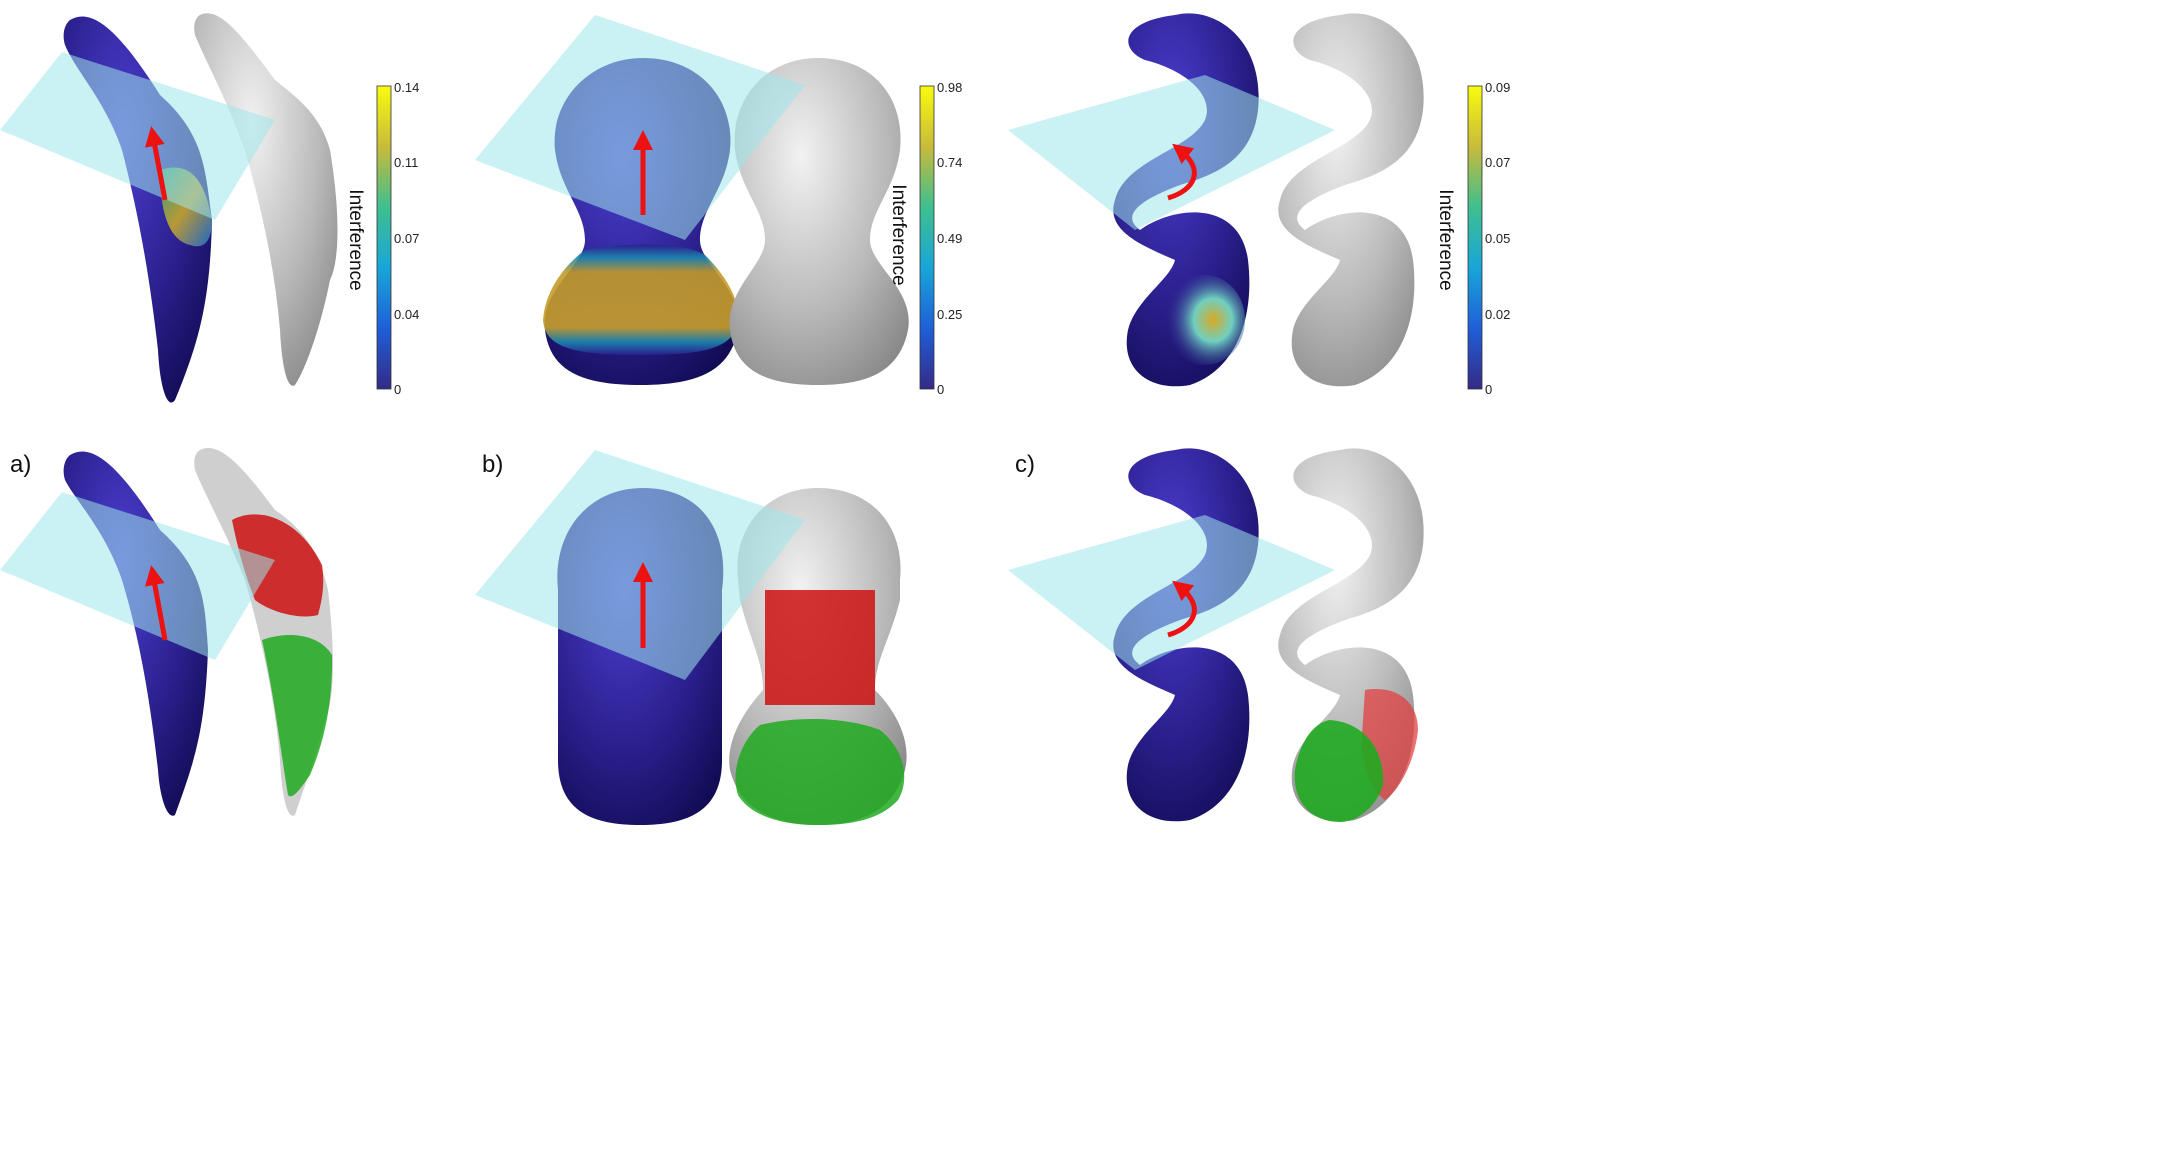 This screenshot has height=1155, width=2157. What do you see at coordinates (209, 414) in the screenshot?
I see `panel-a: 0.14 0.11 0.07 0.04 0 Interference a)` at bounding box center [209, 414].